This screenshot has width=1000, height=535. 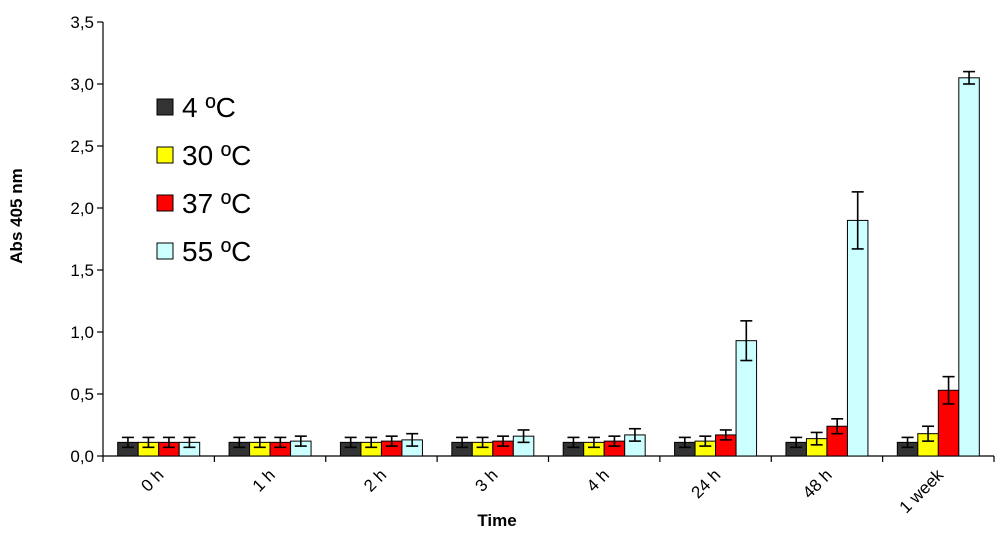 I want to click on legend: 4 ºC 30 ºC 37 ºC 55 ºC, so click(x=203, y=179).